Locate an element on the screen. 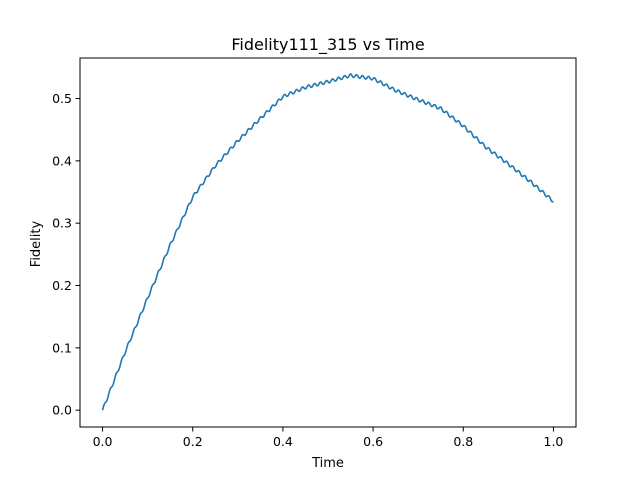 This screenshot has width=640, height=480. x-tick-label: 1.0 is located at coordinates (554, 441).